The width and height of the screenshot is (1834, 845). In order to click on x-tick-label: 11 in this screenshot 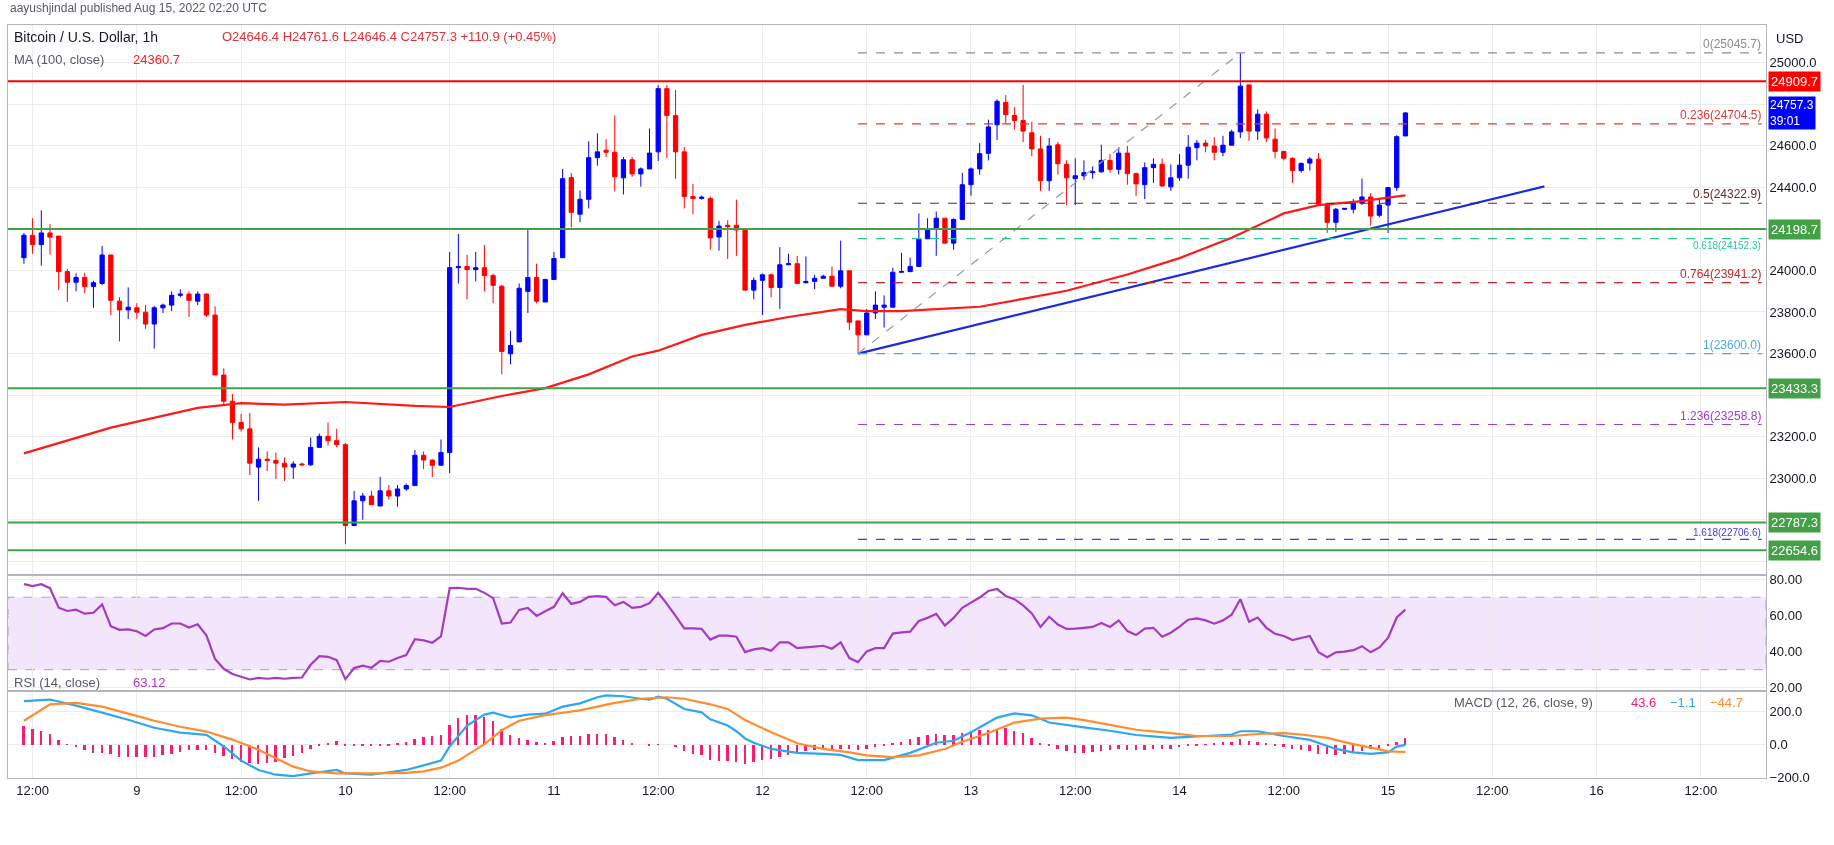, I will do `click(554, 790)`.